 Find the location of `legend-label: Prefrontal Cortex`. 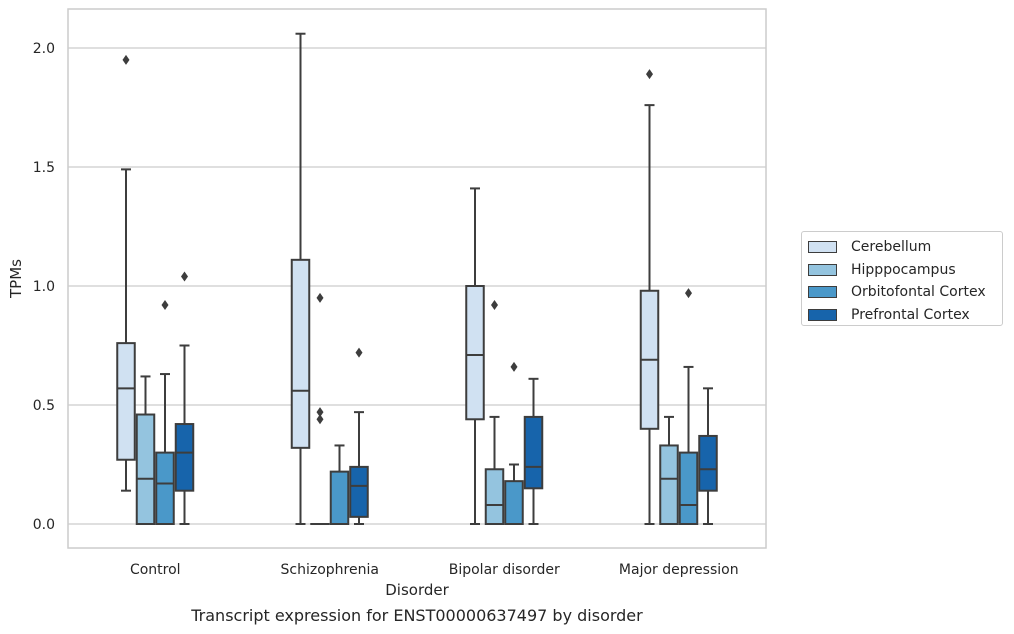

legend-label: Prefrontal Cortex is located at coordinates (910, 314).